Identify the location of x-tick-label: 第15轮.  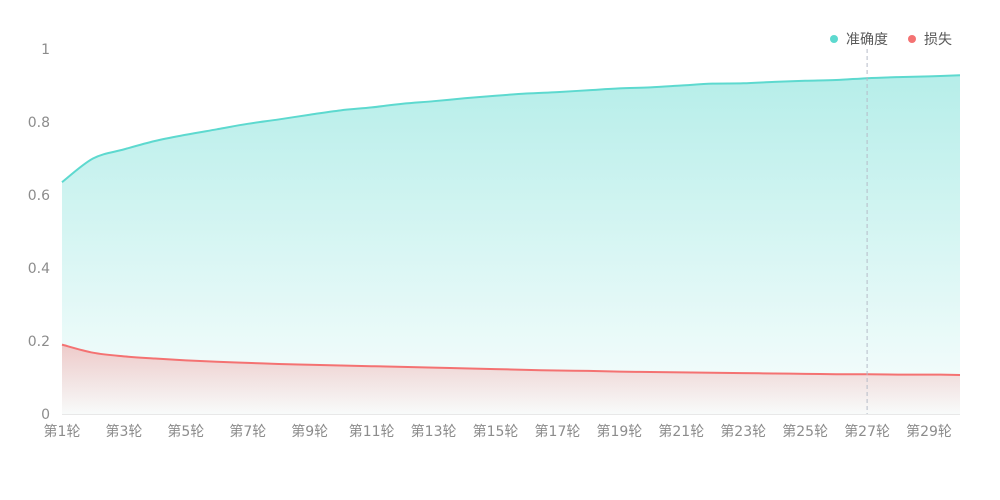
(496, 431).